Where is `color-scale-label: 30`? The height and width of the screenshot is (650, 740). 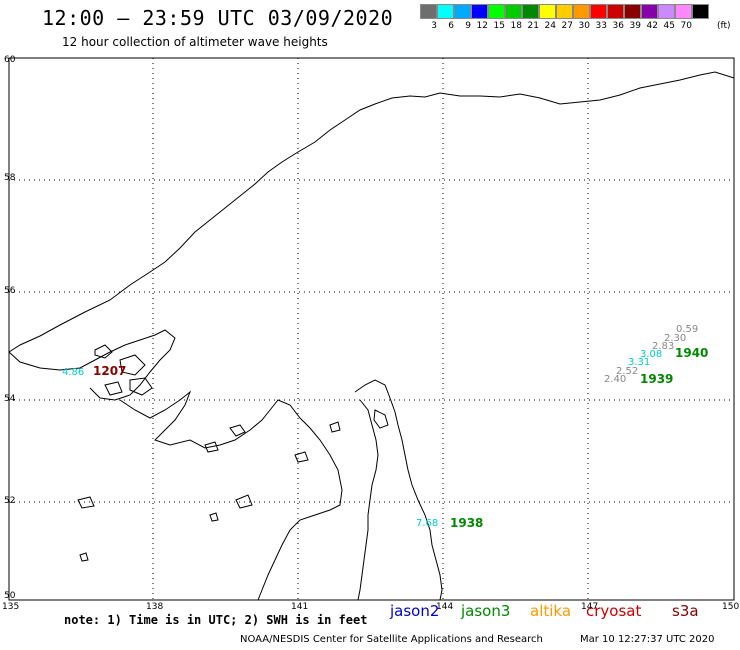
color-scale-label: 30 is located at coordinates (584, 26).